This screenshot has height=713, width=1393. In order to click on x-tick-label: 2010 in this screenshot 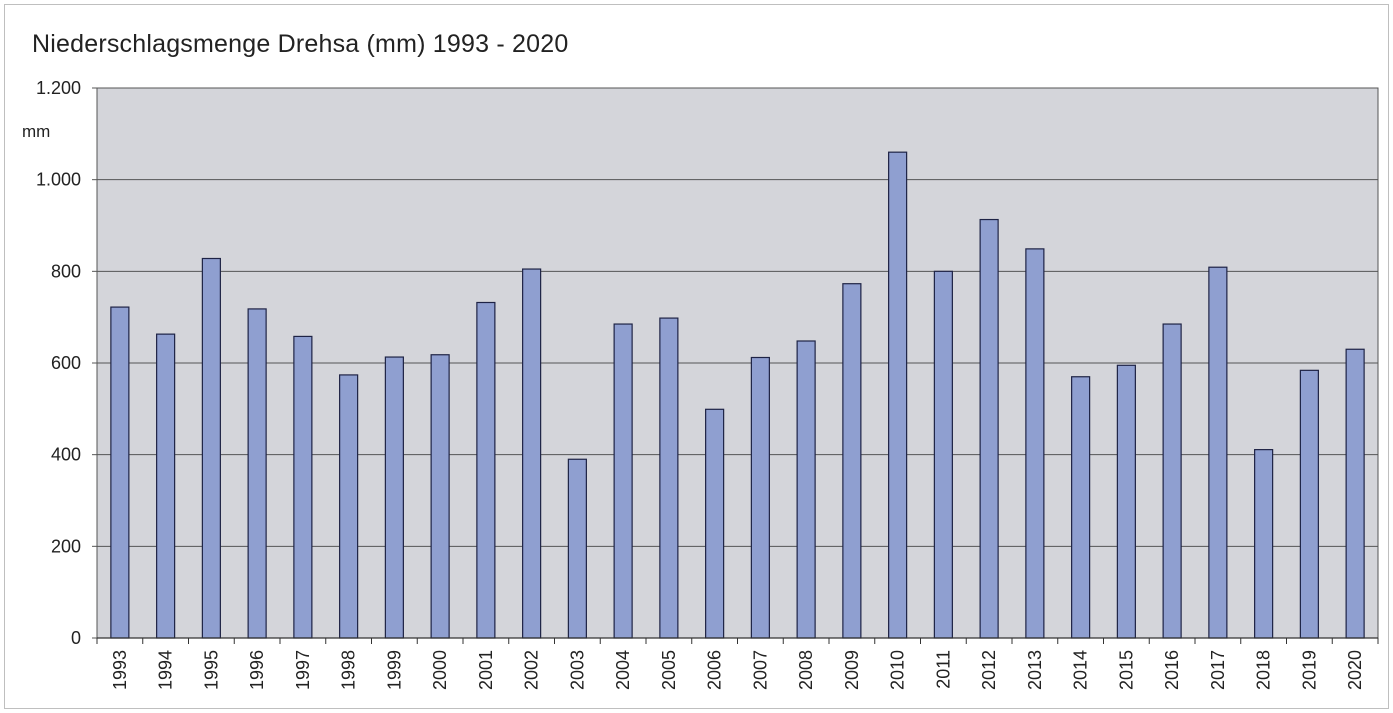, I will do `click(898, 670)`.